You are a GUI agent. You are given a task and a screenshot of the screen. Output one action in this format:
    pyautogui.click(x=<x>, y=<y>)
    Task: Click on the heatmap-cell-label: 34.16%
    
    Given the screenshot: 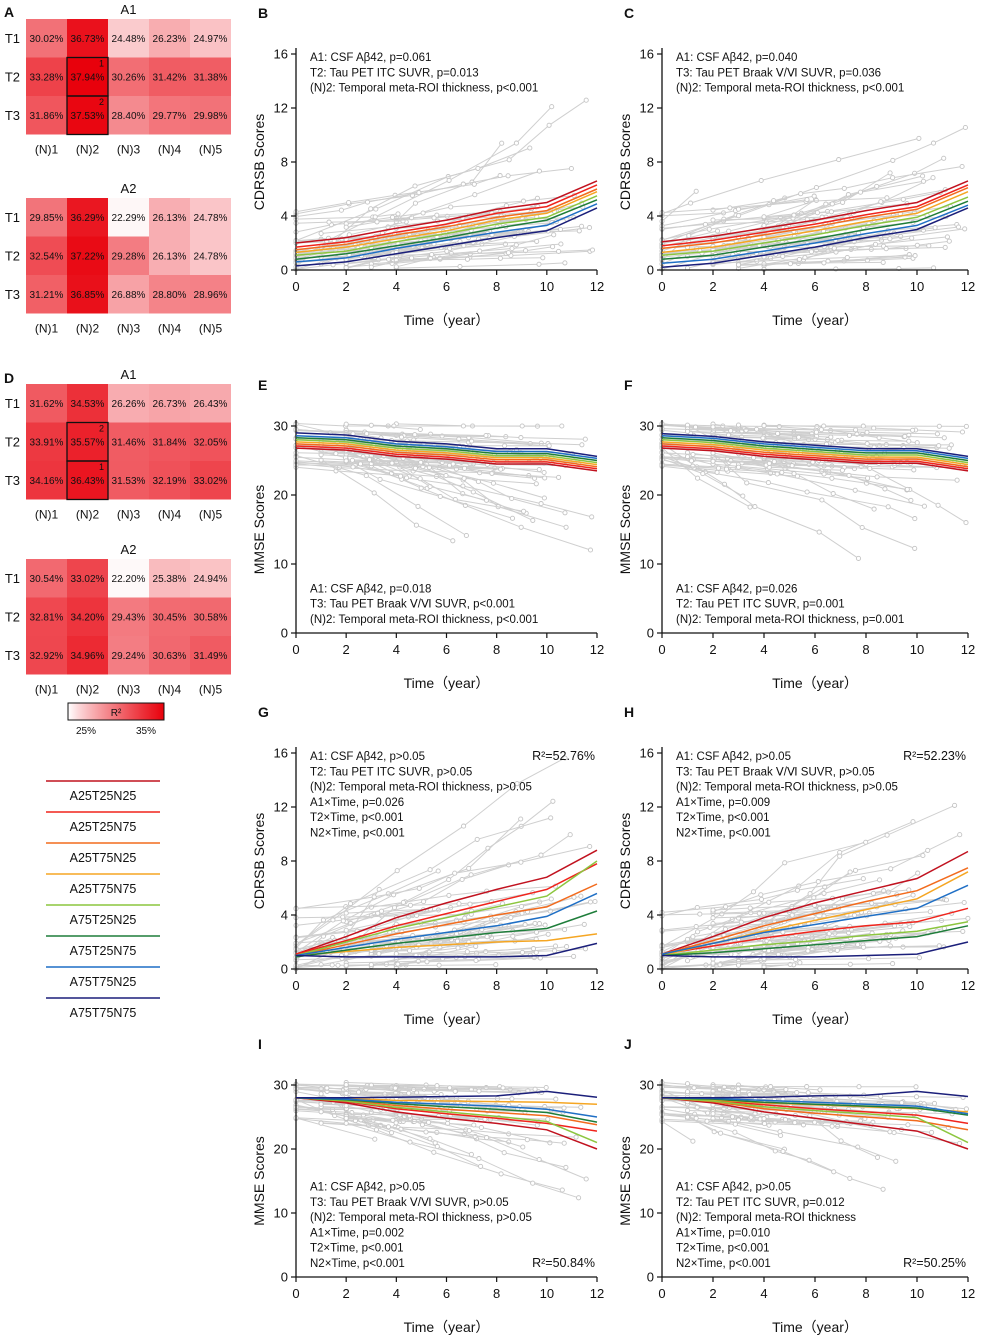 What is the action you would take?
    pyautogui.click(x=47, y=481)
    